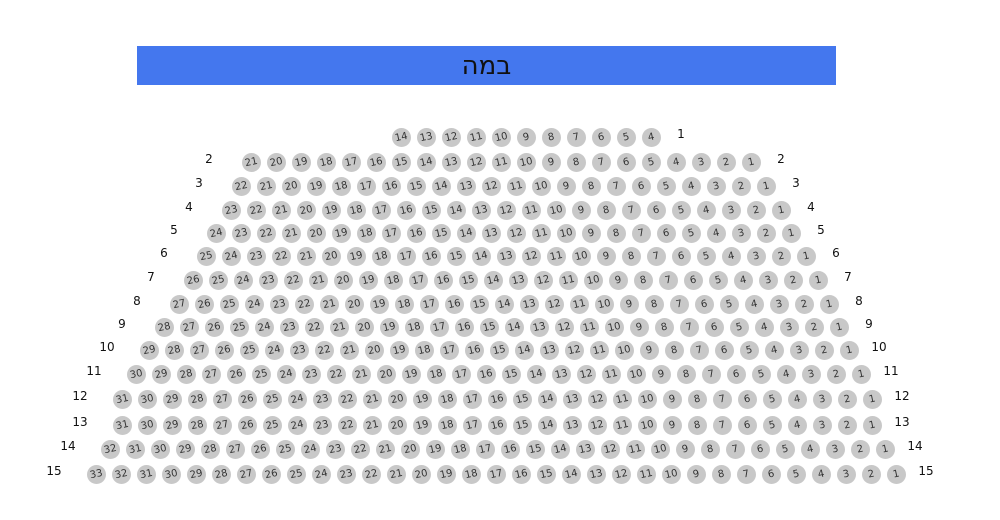  Describe the element at coordinates (526, 137) in the screenshot. I see `seat: 9` at that location.